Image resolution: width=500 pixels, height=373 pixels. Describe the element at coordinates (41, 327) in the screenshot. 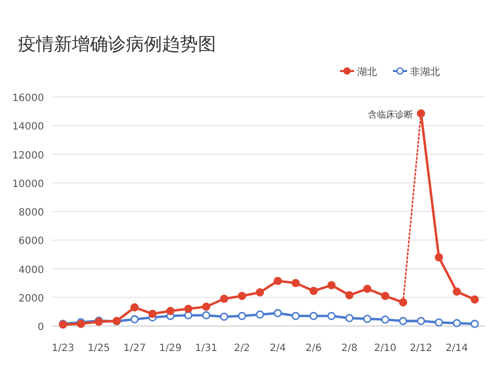

I see `y-tick-label: 0` at that location.